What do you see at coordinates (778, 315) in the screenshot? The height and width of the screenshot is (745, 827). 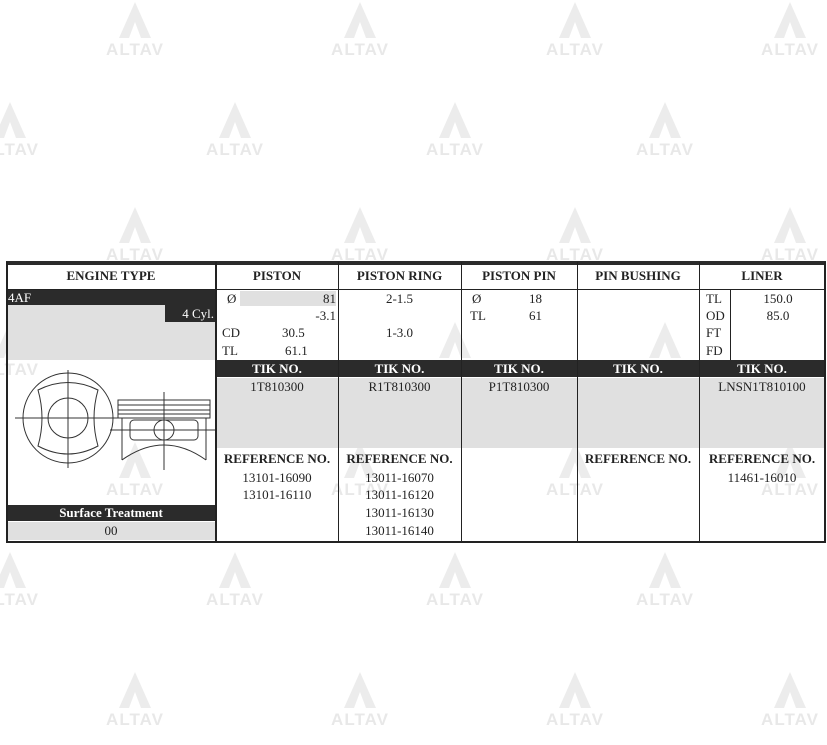 I see `liner-od: 85.0` at bounding box center [778, 315].